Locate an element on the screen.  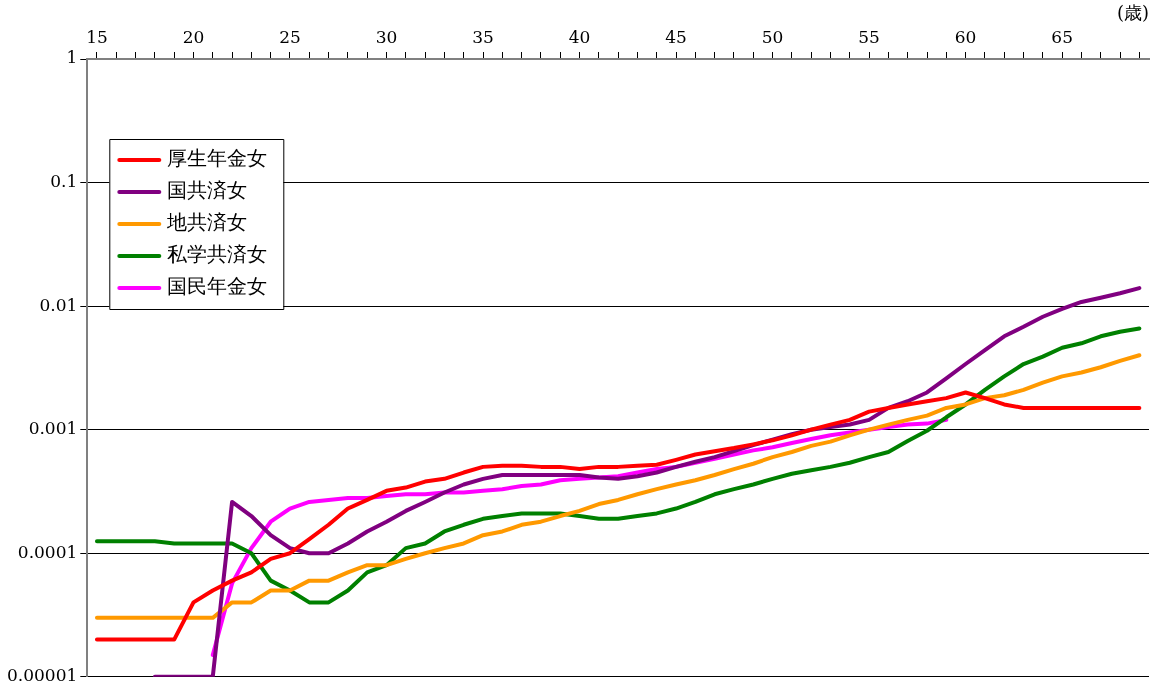
x-tick-label: 65 is located at coordinates (1062, 37).